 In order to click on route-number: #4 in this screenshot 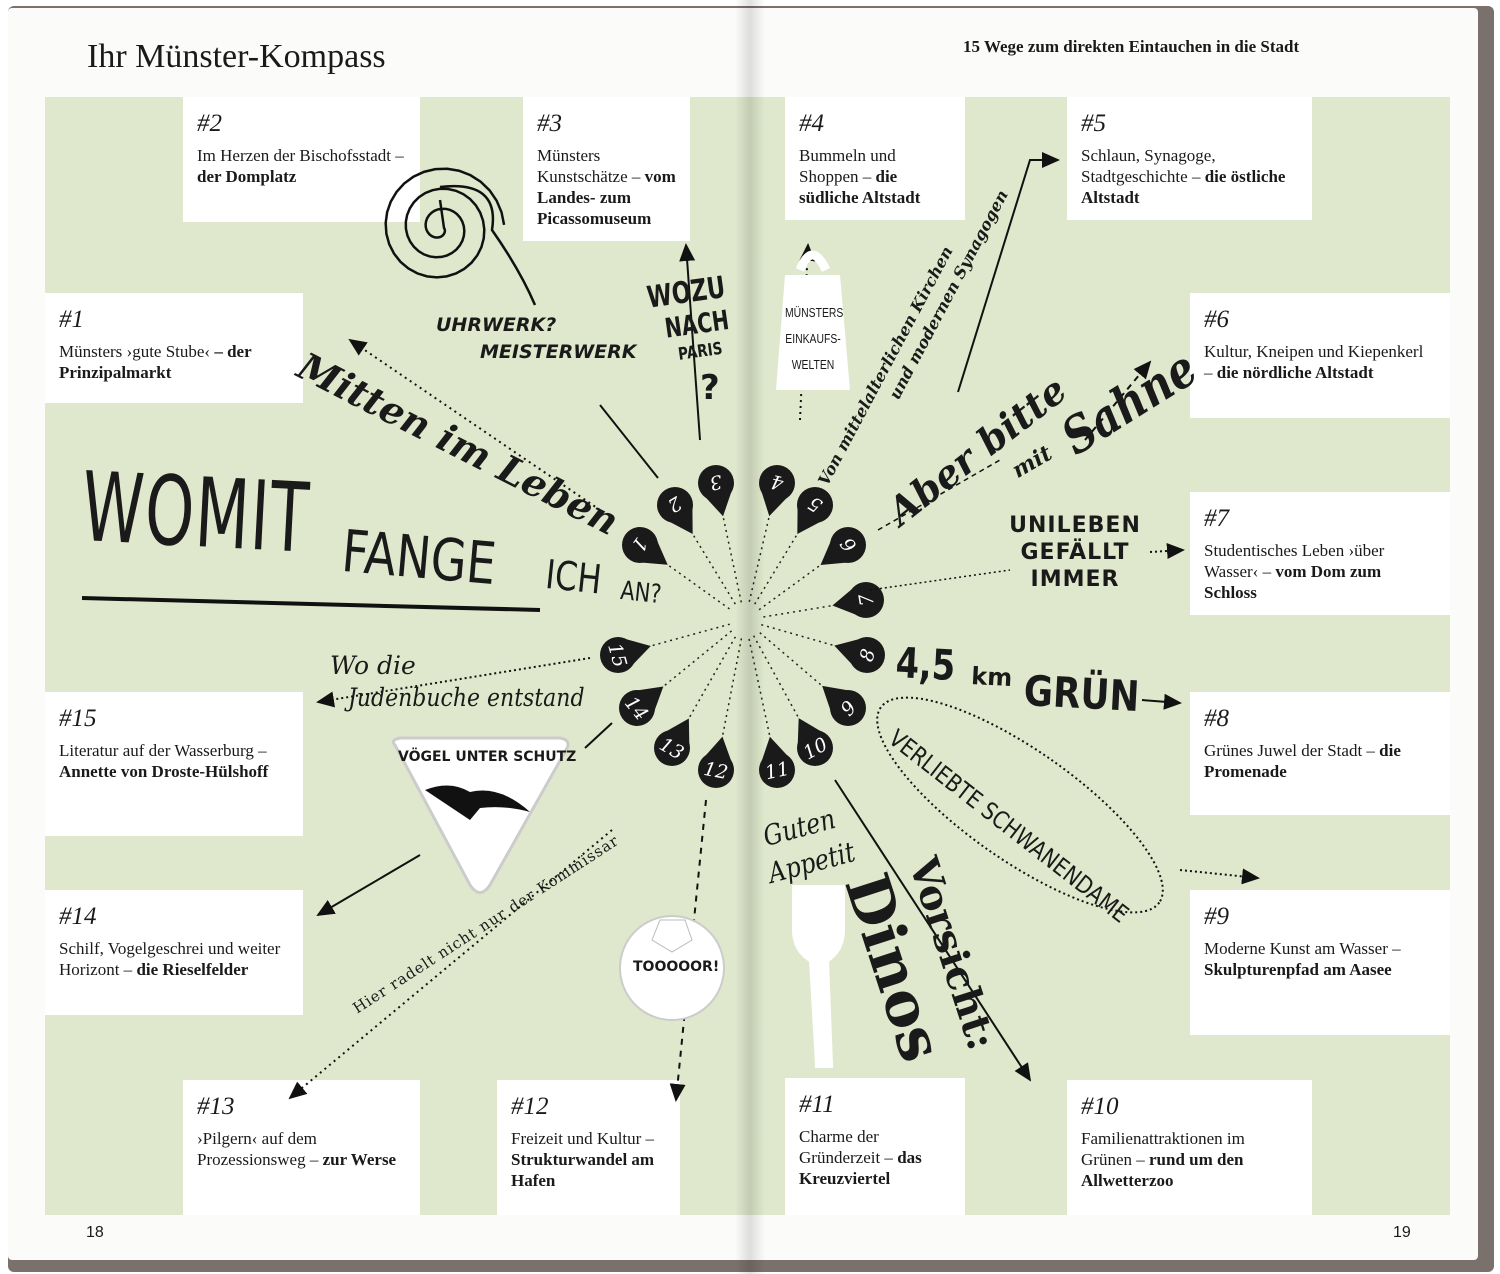, I will do `click(811, 123)`.